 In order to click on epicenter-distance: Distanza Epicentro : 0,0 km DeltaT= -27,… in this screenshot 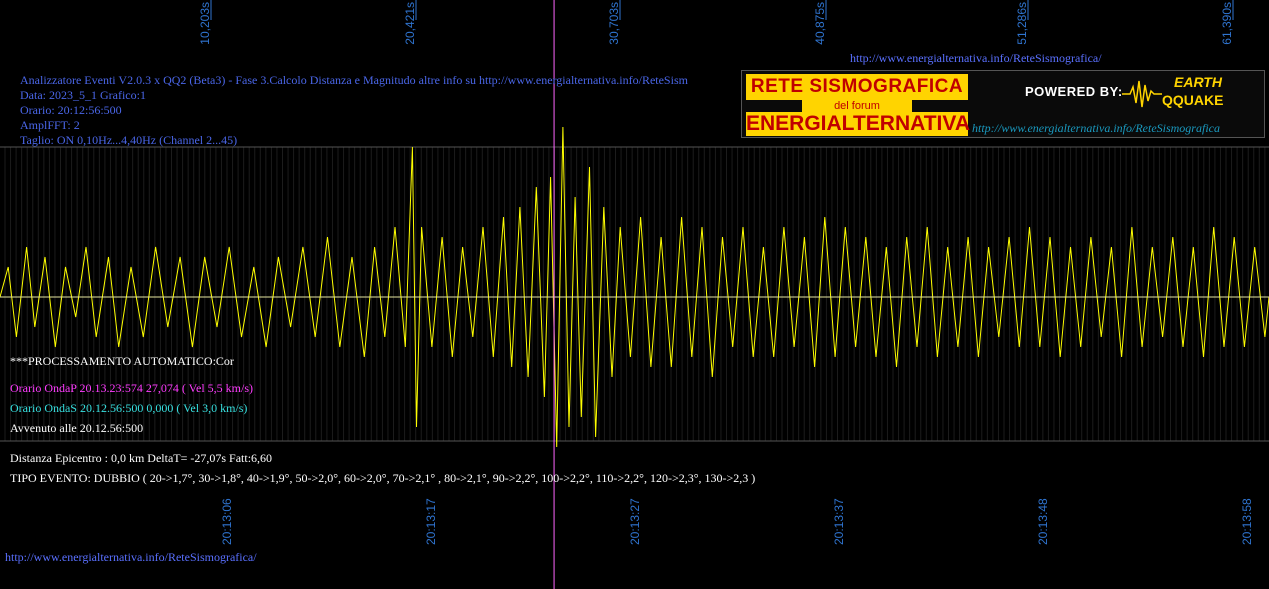, I will do `click(141, 458)`.